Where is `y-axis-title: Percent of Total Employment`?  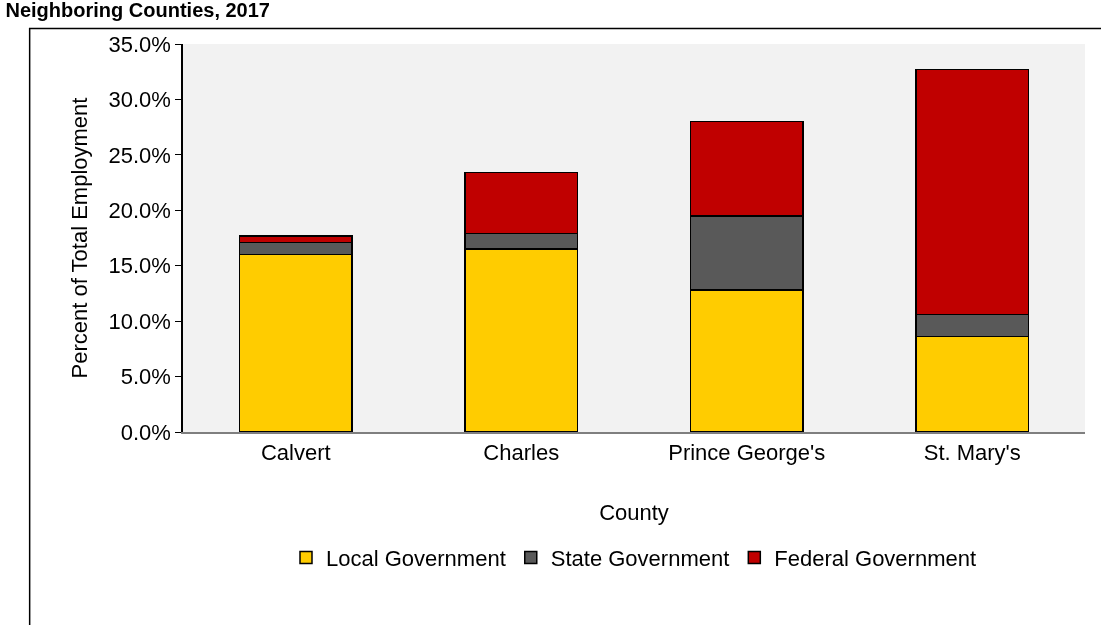
y-axis-title: Percent of Total Employment is located at coordinates (79, 238).